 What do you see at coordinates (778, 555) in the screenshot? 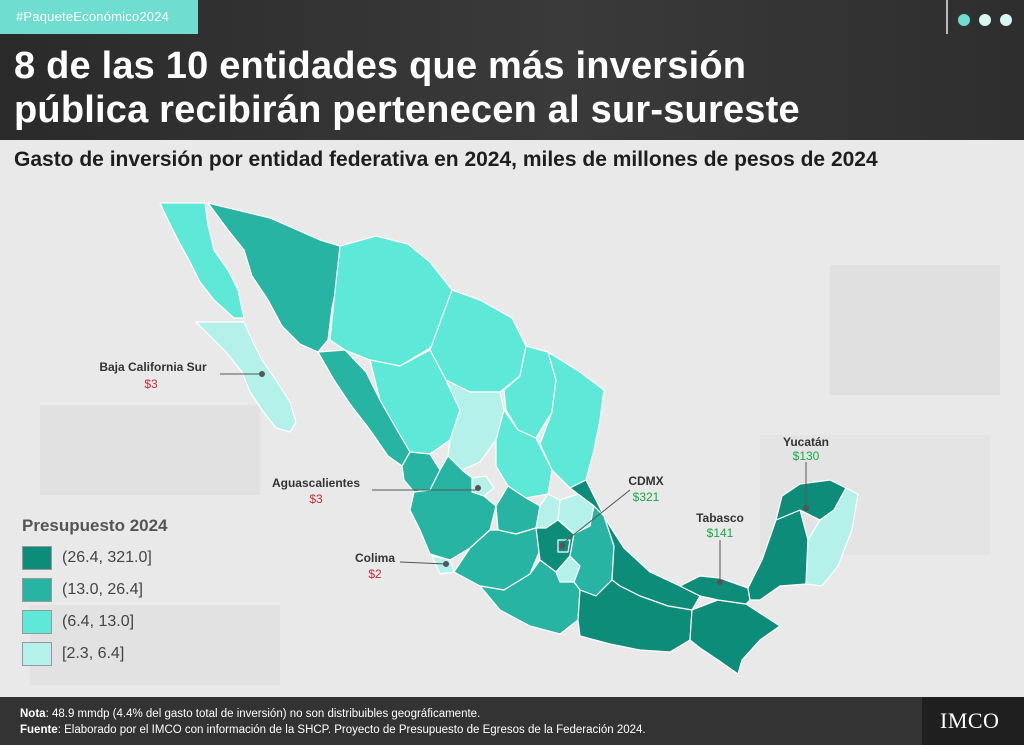
I see `state-campeche` at bounding box center [778, 555].